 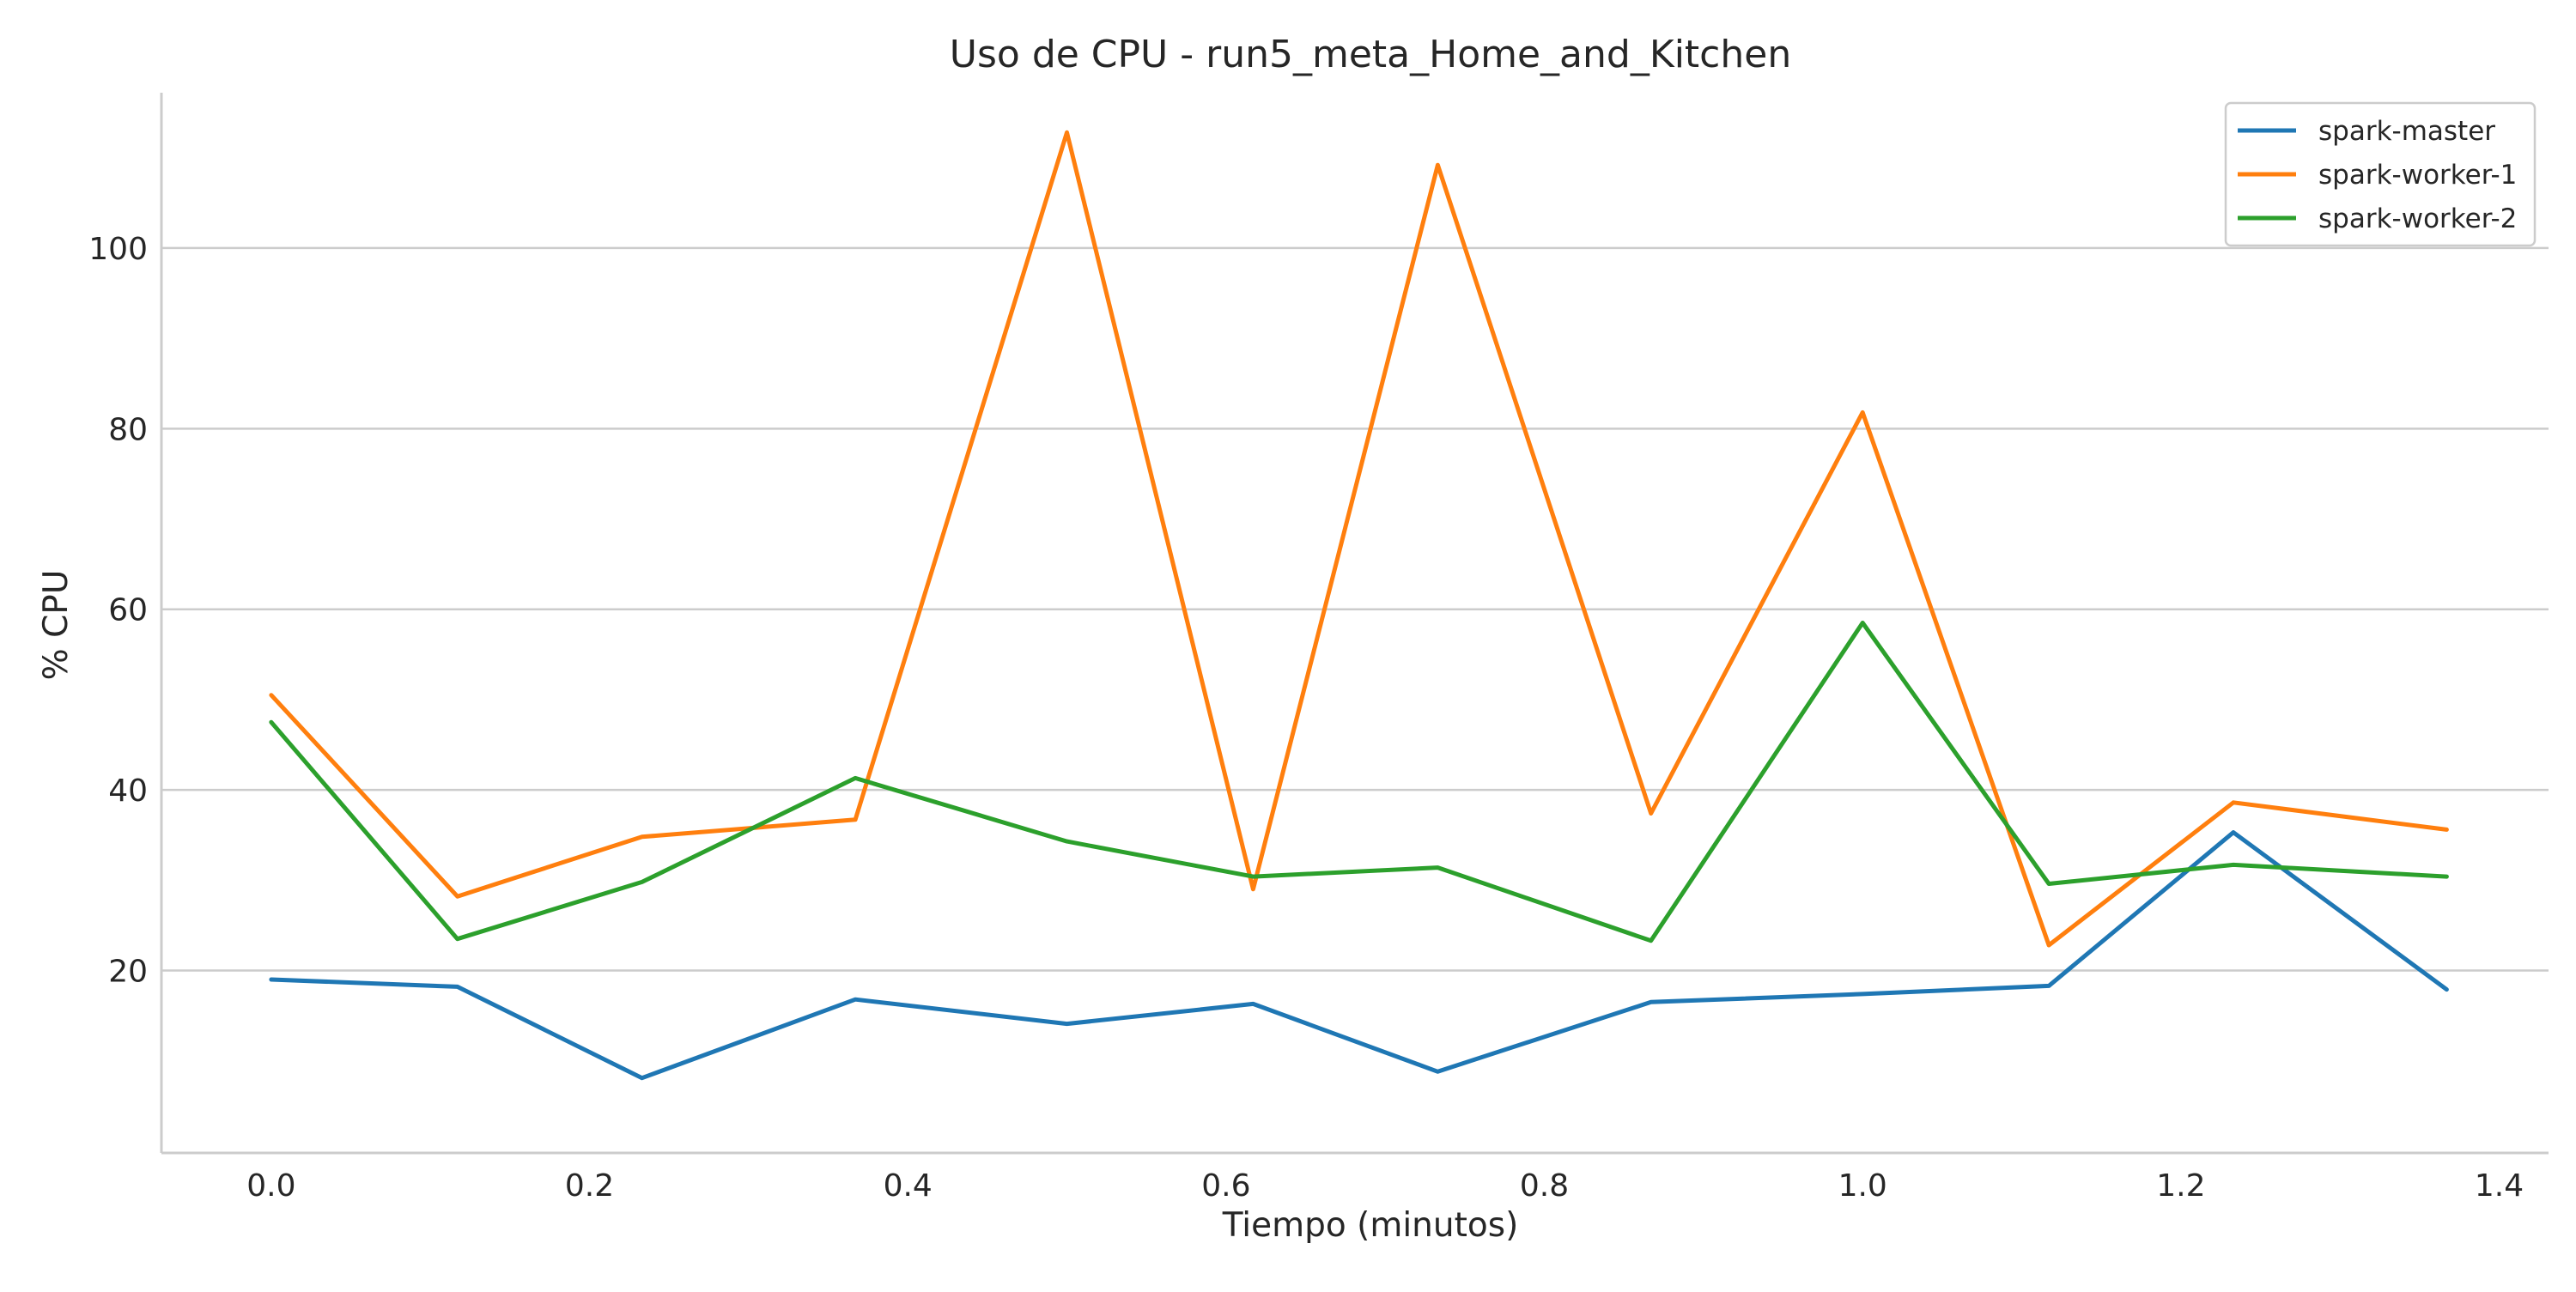 I want to click on legend-label: spark-worker-1, so click(x=2418, y=175).